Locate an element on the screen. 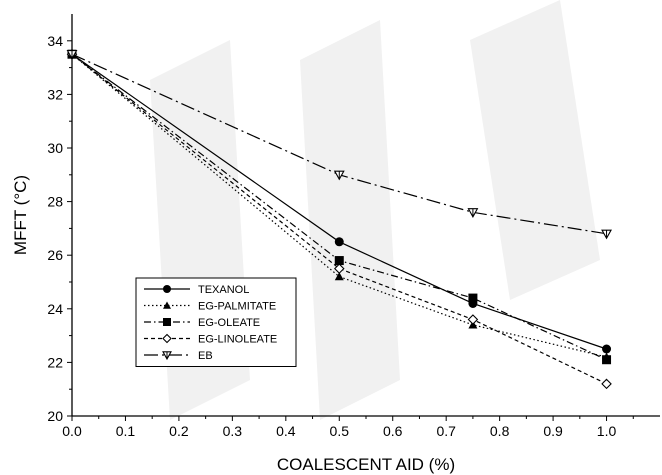 The width and height of the screenshot is (662, 475). x-tick-label: 0.0 is located at coordinates (72, 431).